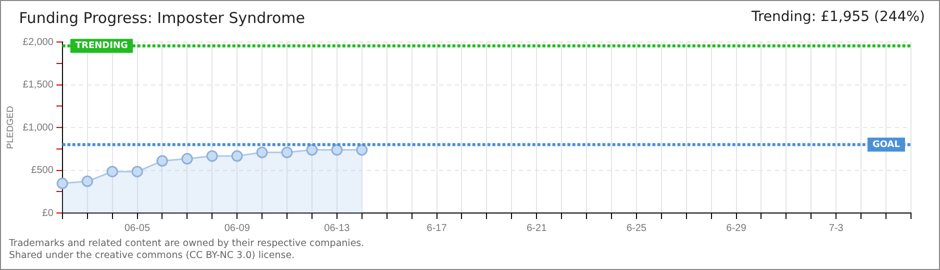 The height and width of the screenshot is (270, 940). I want to click on x-tick-label: 6-25, so click(636, 228).